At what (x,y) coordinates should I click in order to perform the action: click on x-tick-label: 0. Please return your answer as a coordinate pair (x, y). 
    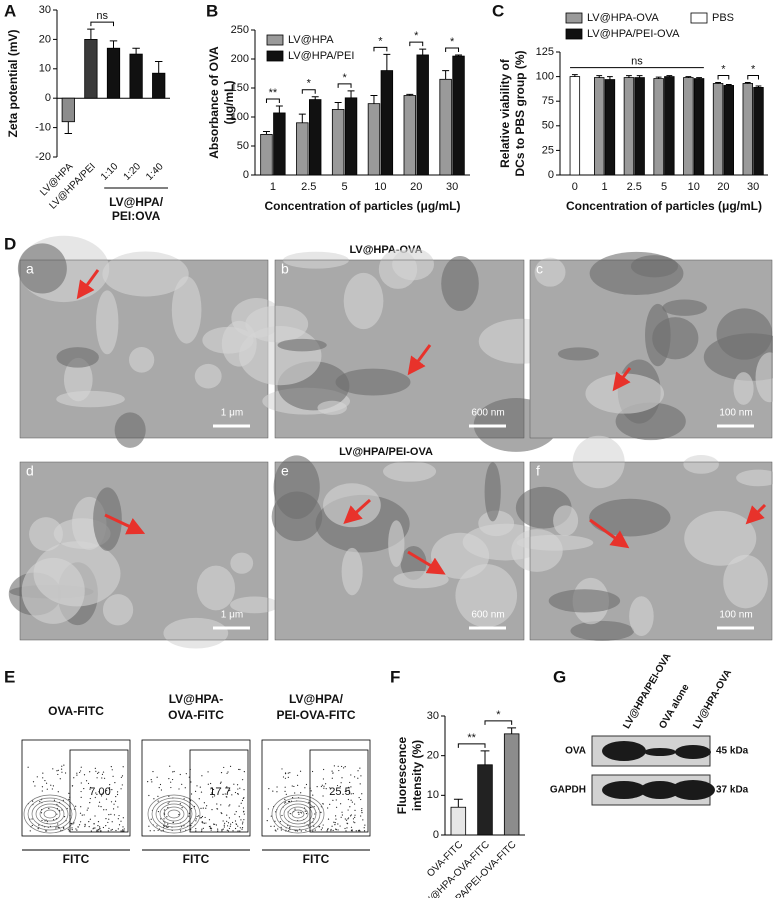
    Looking at the image, I should click on (575, 187).